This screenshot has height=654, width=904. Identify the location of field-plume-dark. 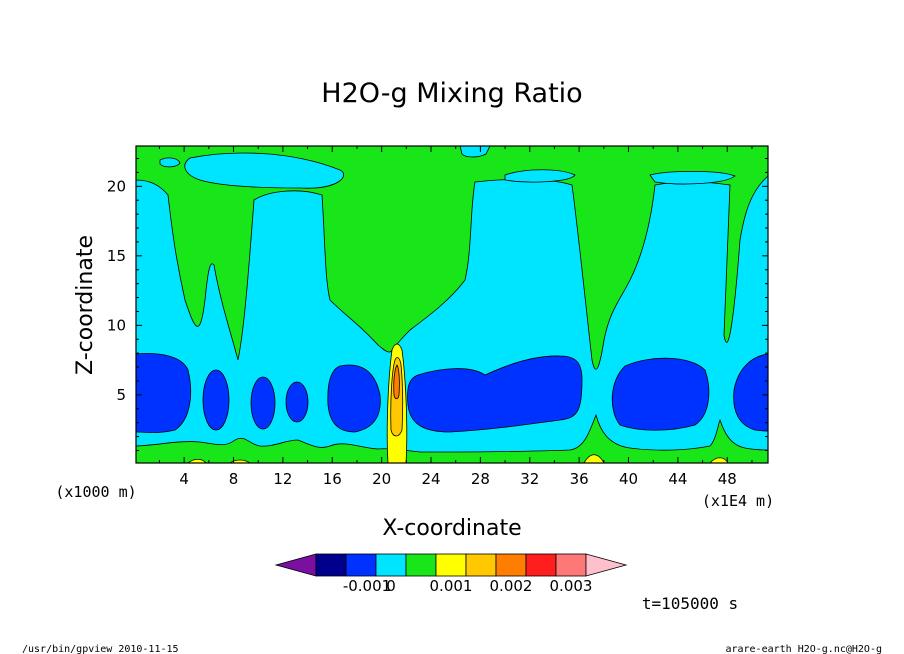
(396, 382).